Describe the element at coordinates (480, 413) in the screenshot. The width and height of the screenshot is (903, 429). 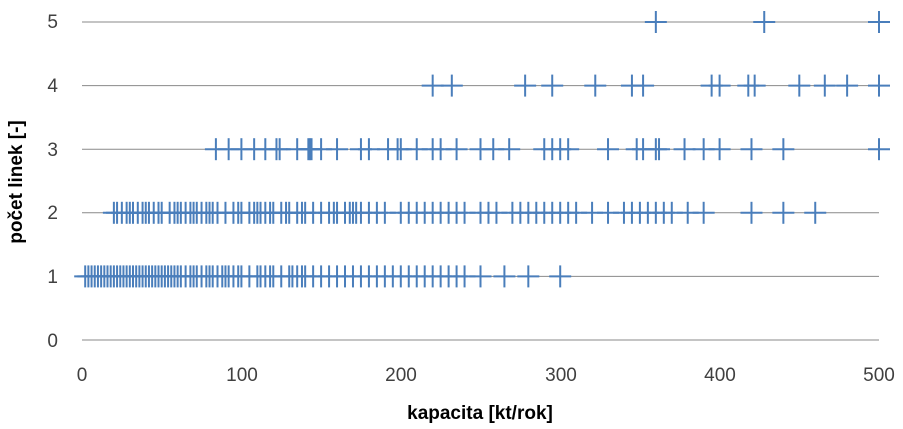
I see `x-axis-title: kapacita [kt/rok]` at that location.